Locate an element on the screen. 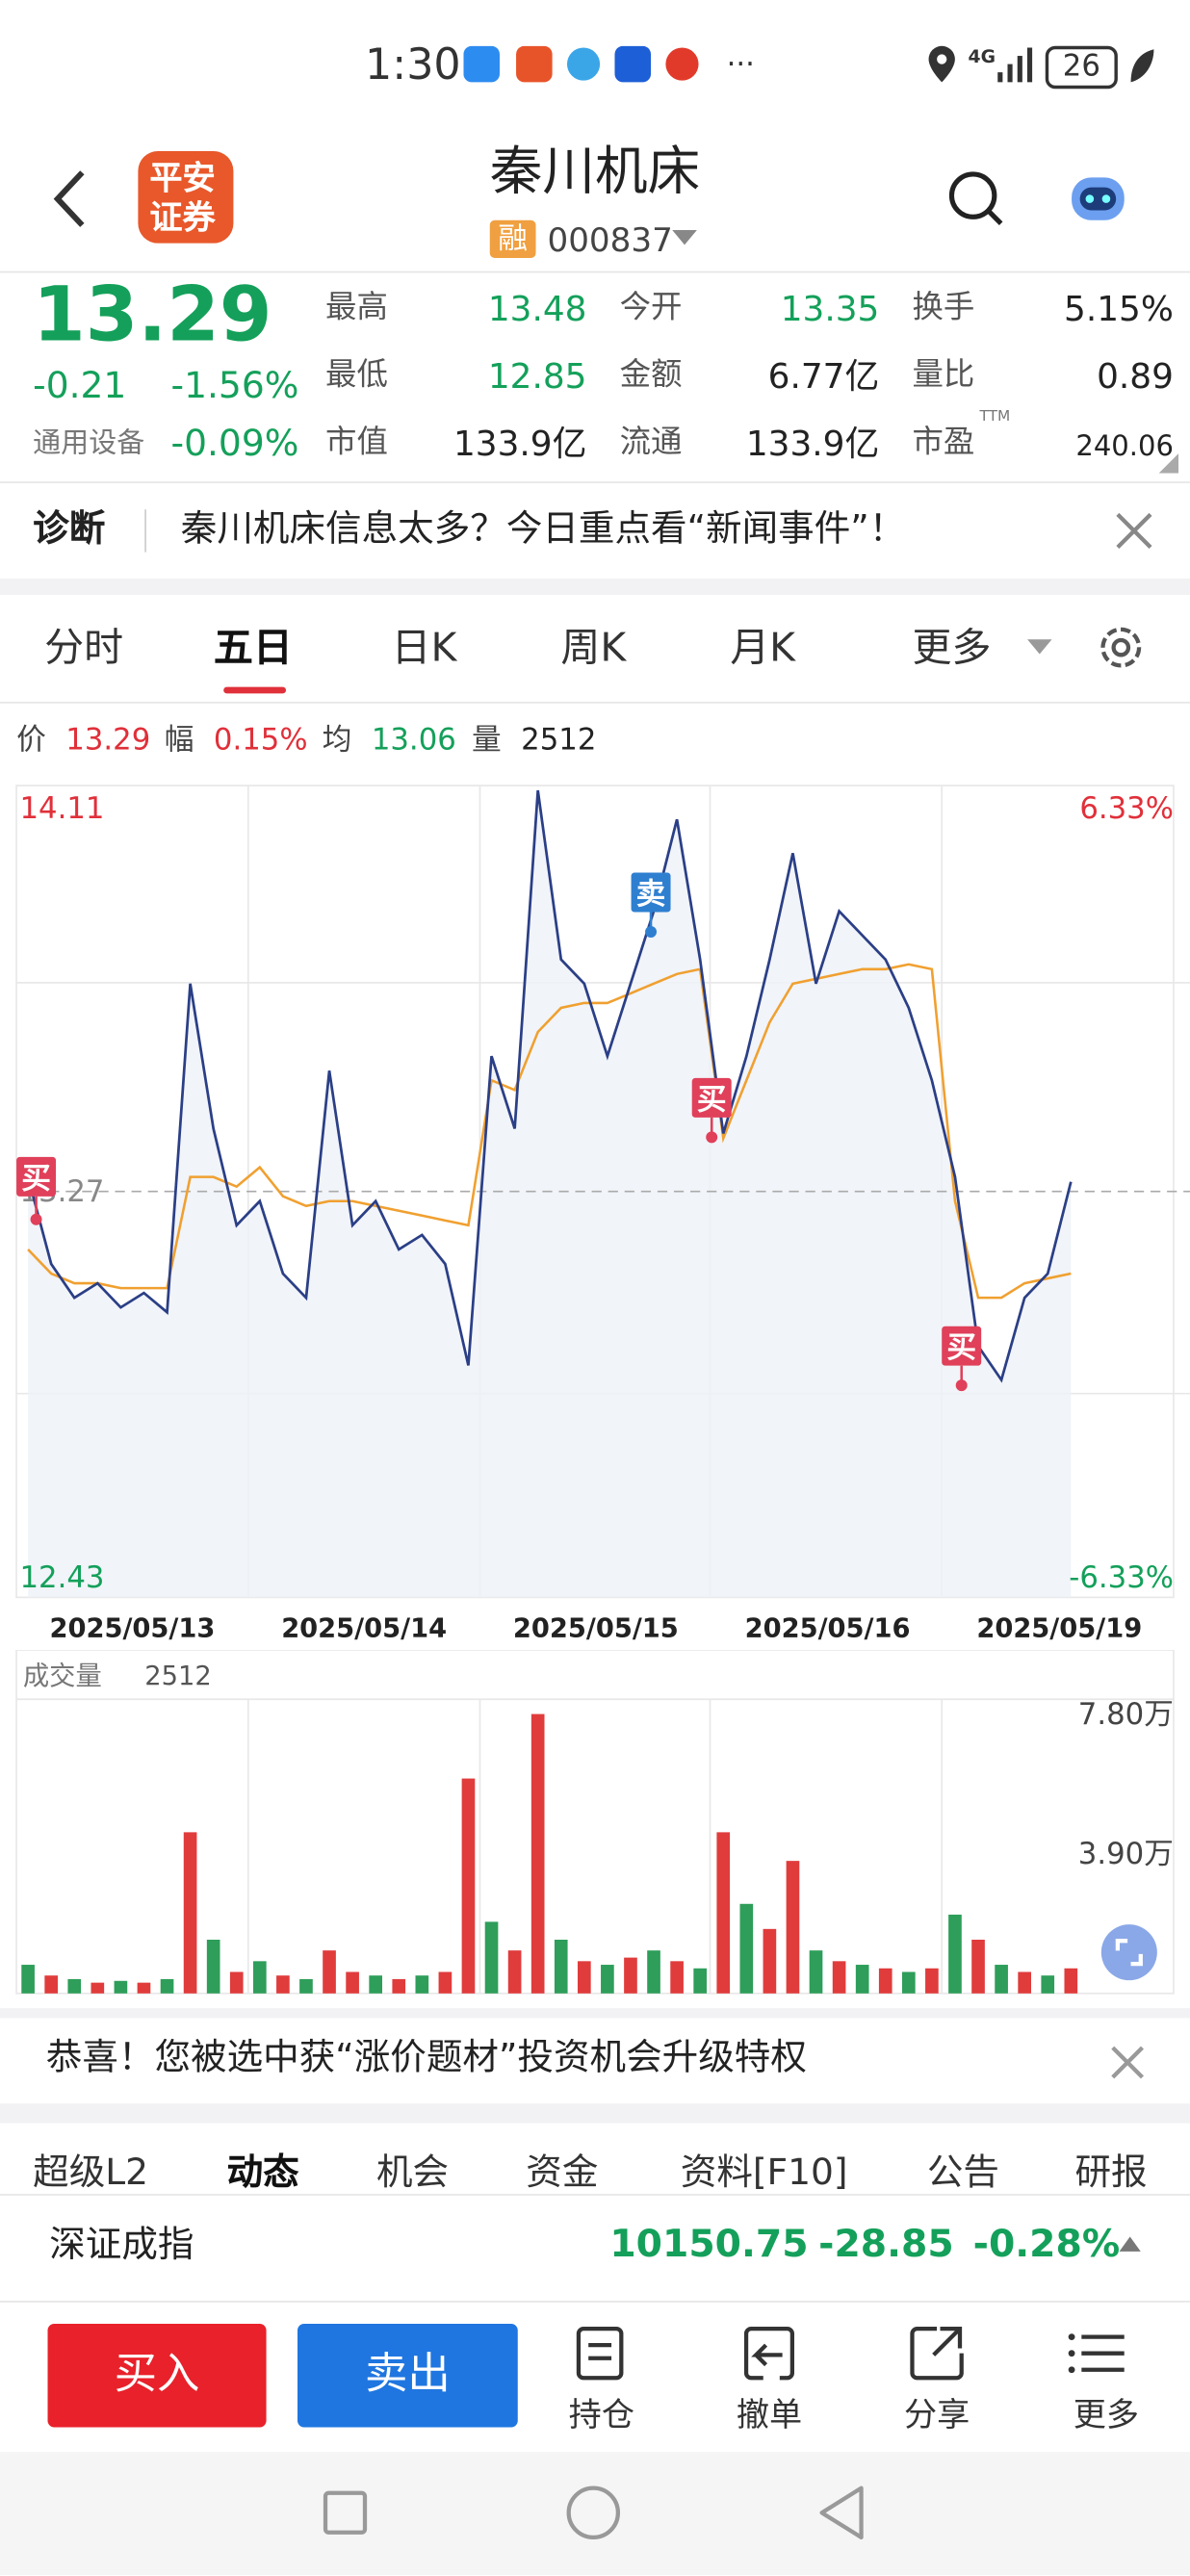  sub-tab: 研报 is located at coordinates (1111, 2173).